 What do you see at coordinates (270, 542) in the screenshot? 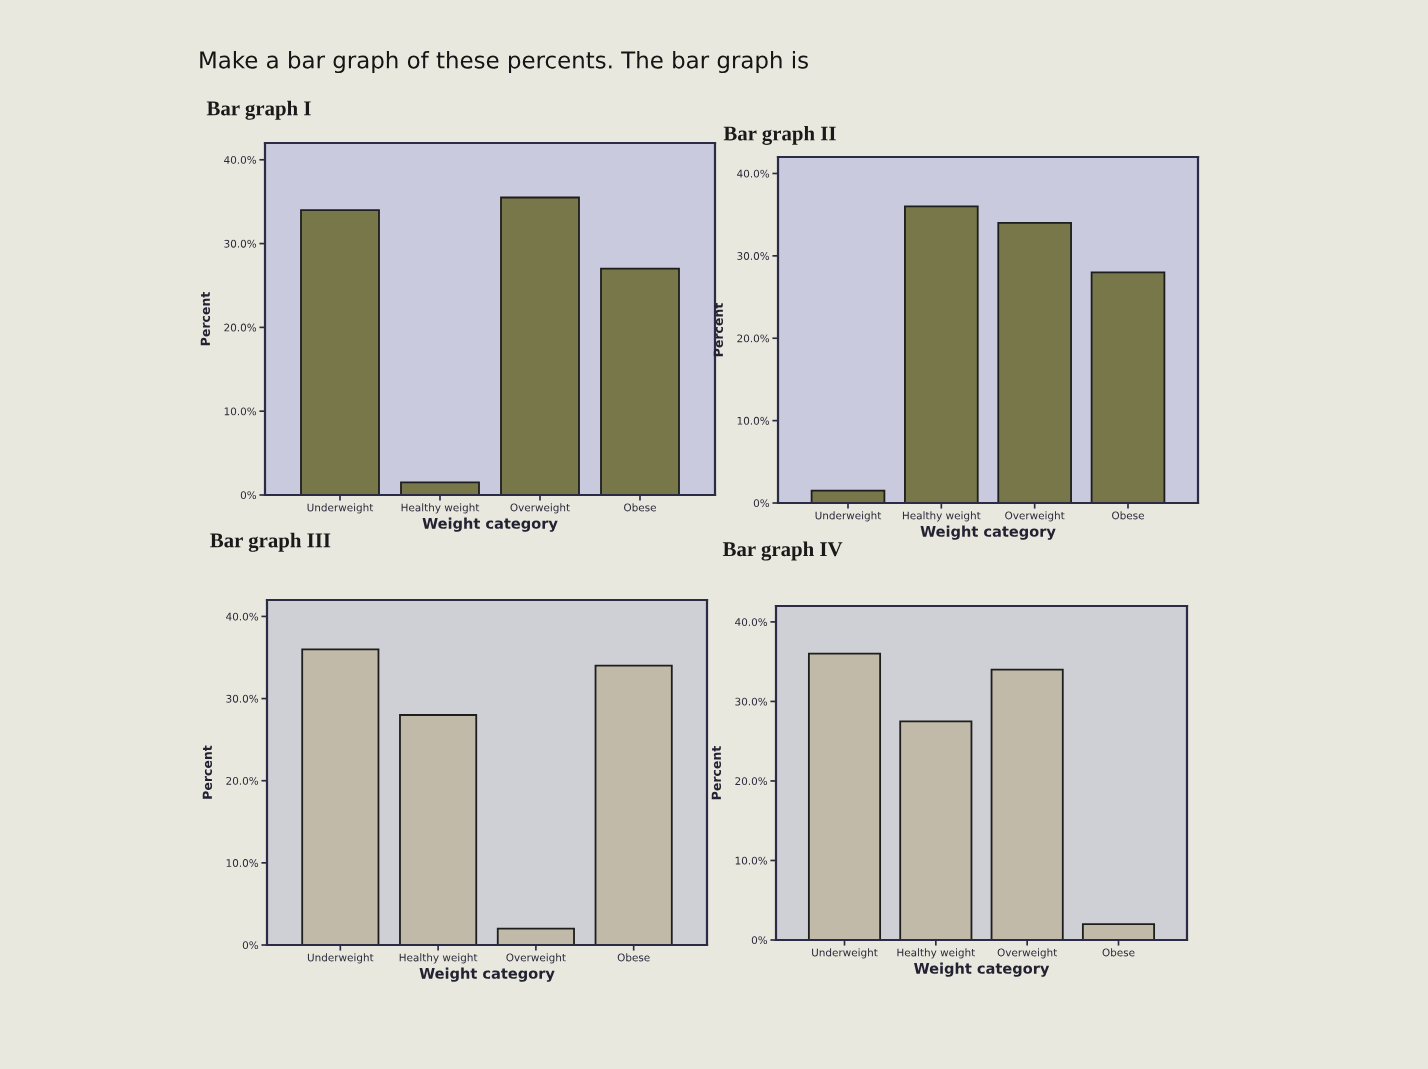
I see `chart-title: Bar graph III` at bounding box center [270, 542].